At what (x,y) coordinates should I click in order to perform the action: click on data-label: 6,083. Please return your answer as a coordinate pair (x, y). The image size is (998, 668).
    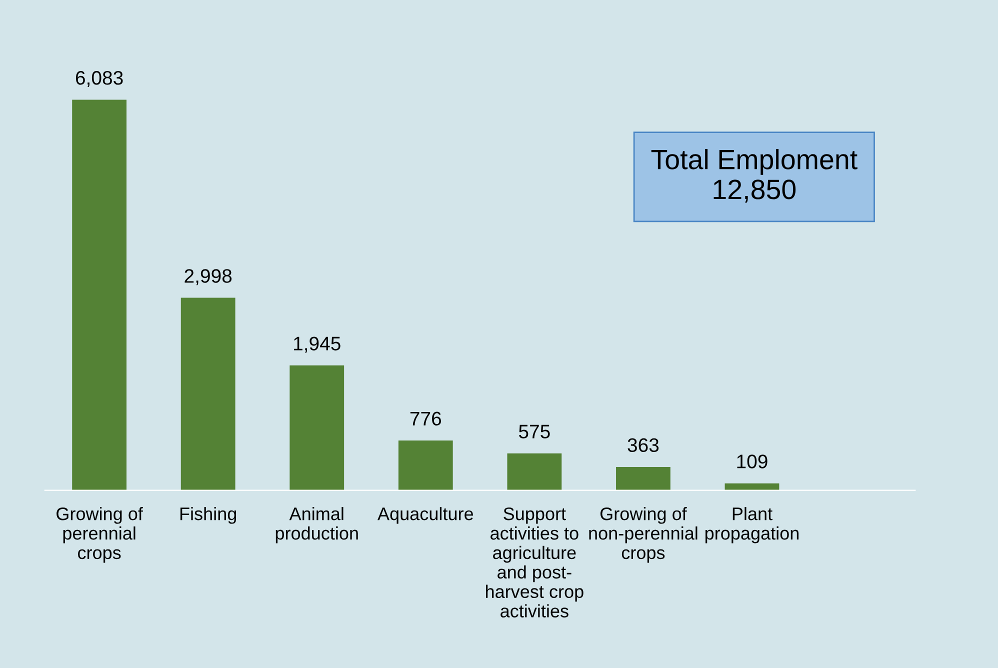
    Looking at the image, I should click on (99, 79).